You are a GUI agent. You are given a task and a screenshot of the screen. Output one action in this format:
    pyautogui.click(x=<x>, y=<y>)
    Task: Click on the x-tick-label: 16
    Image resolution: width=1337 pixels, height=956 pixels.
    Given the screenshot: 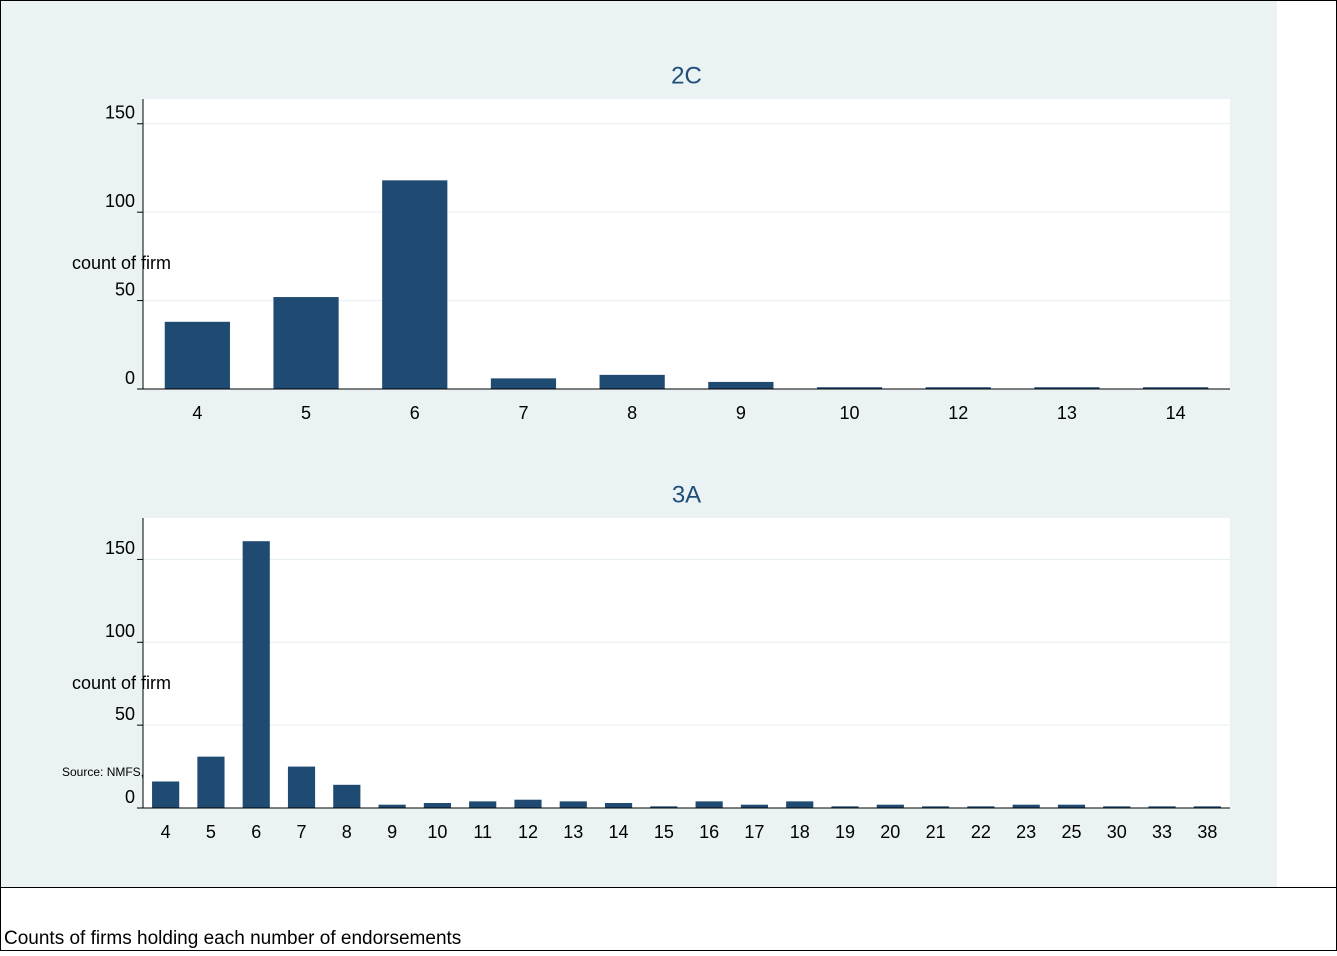 What is the action you would take?
    pyautogui.click(x=709, y=832)
    